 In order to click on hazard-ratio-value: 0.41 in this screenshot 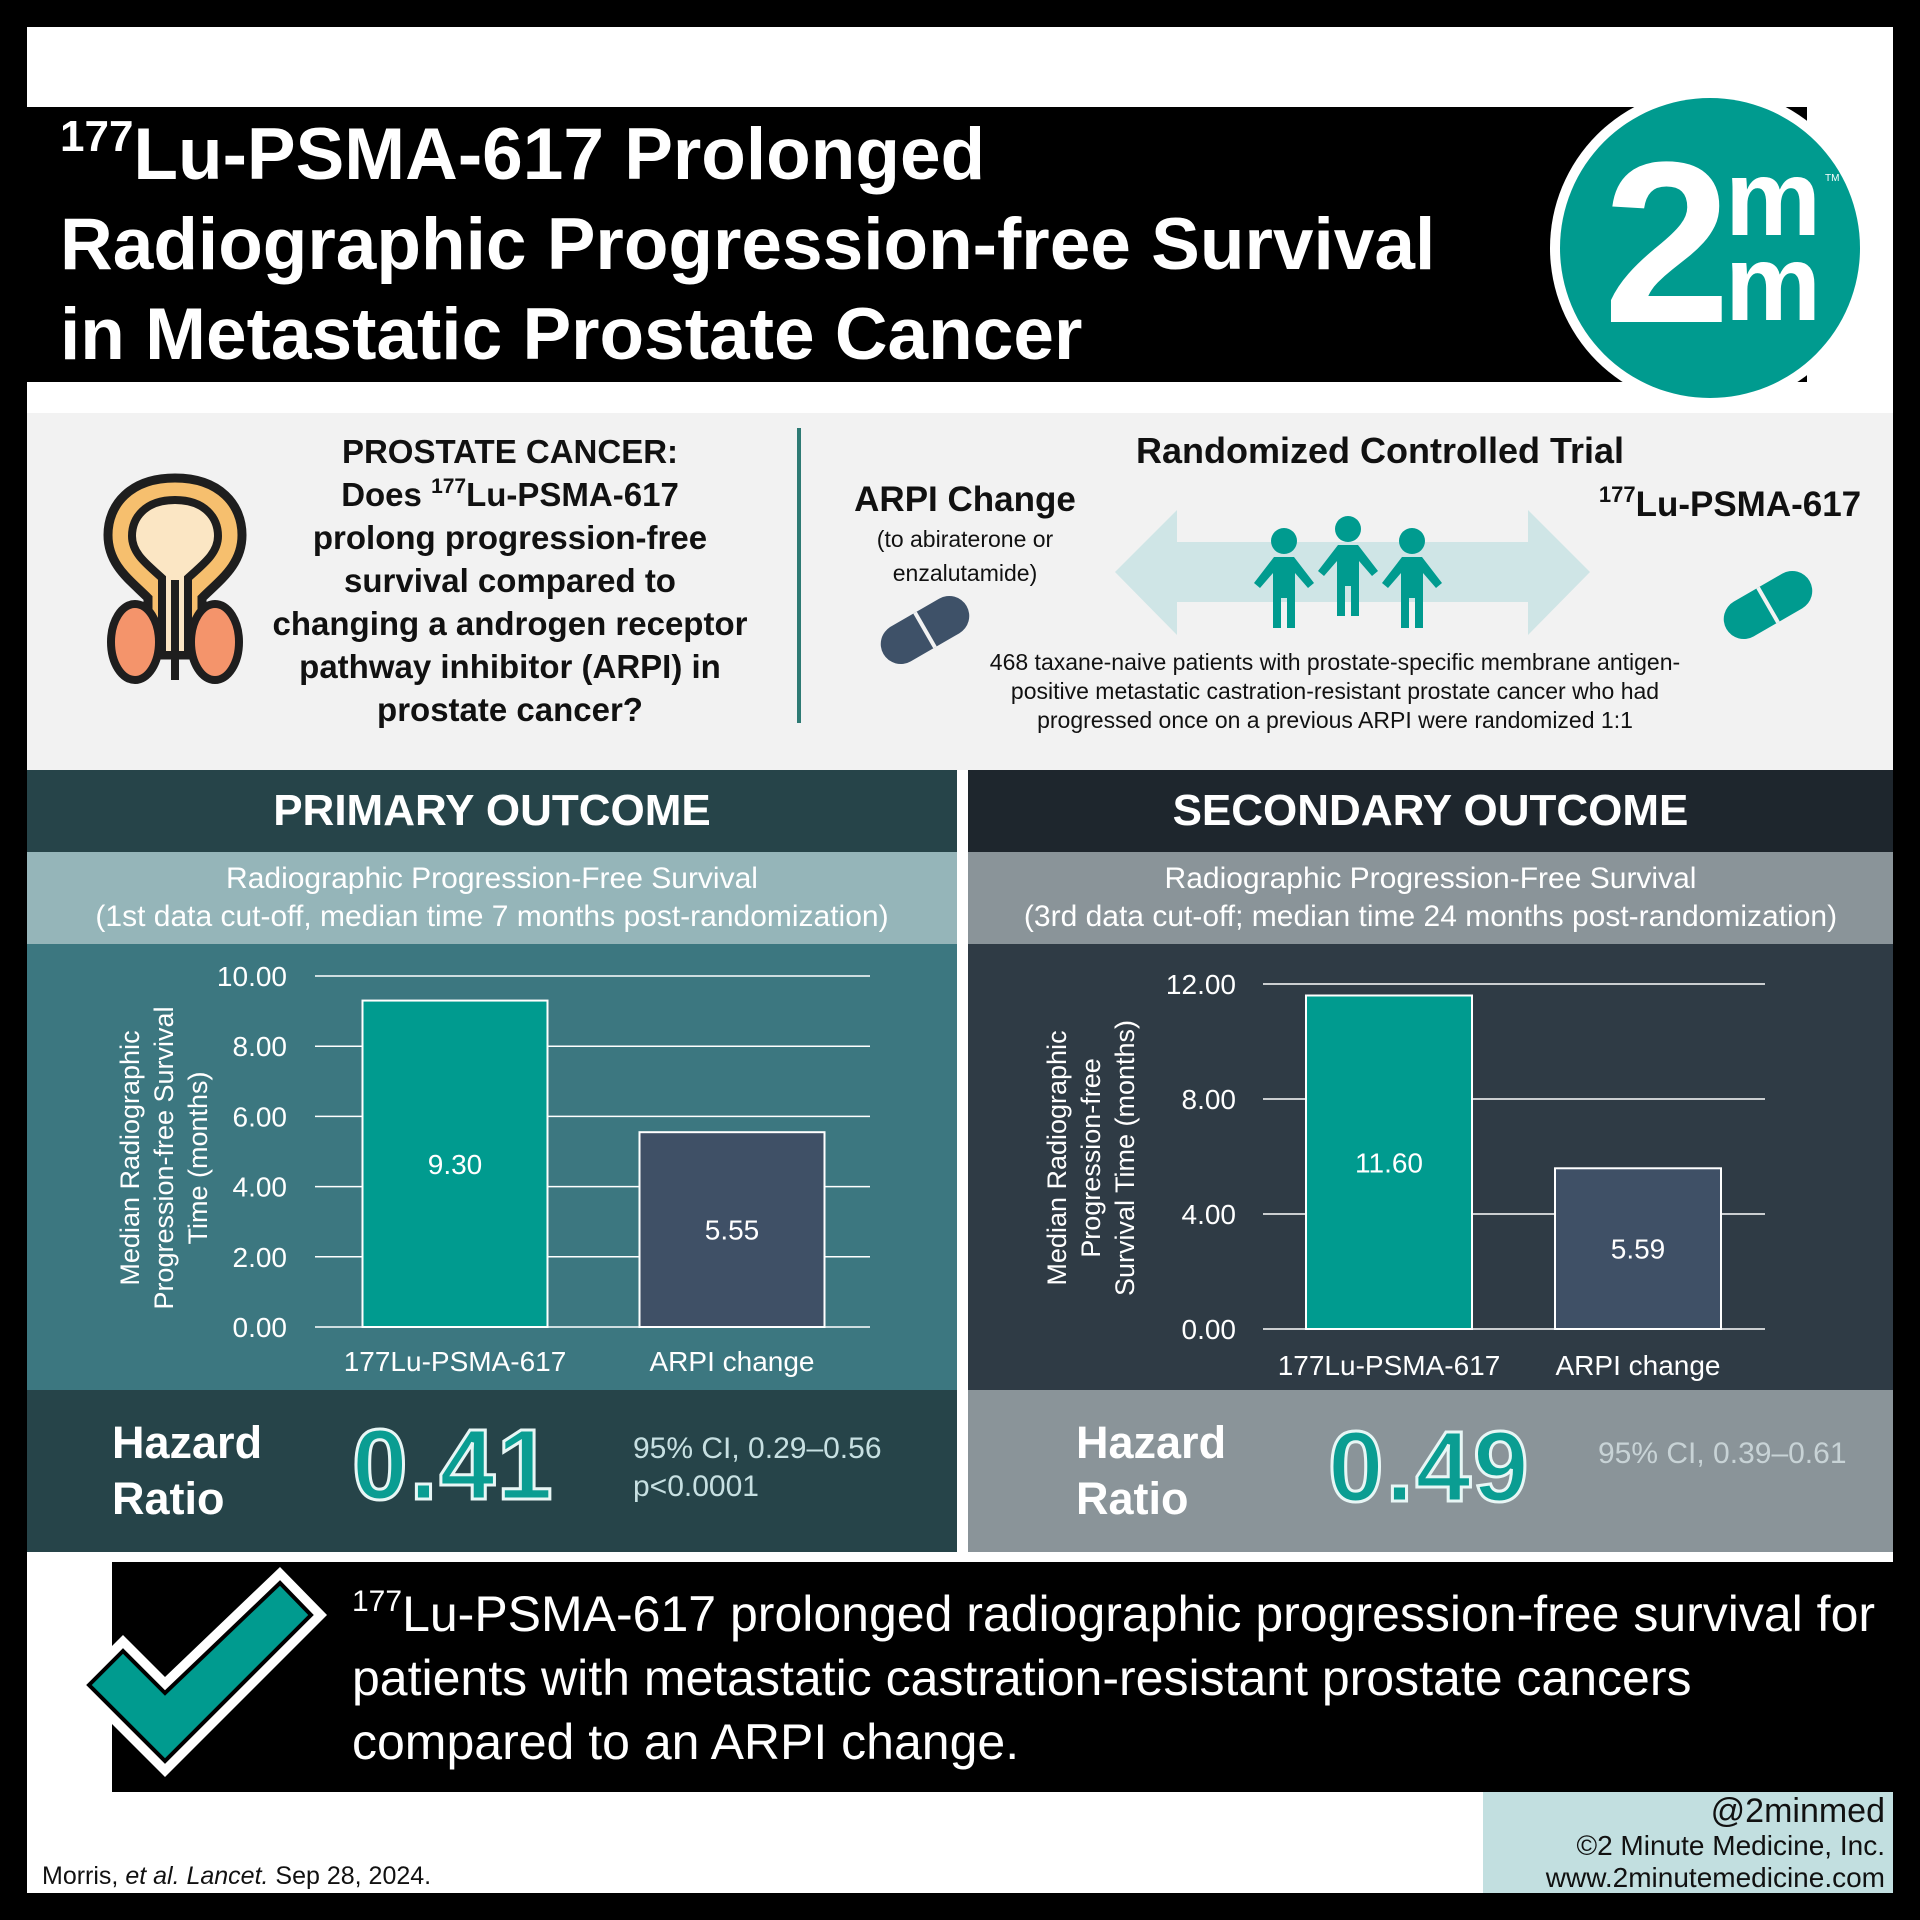, I will do `click(453, 1465)`.